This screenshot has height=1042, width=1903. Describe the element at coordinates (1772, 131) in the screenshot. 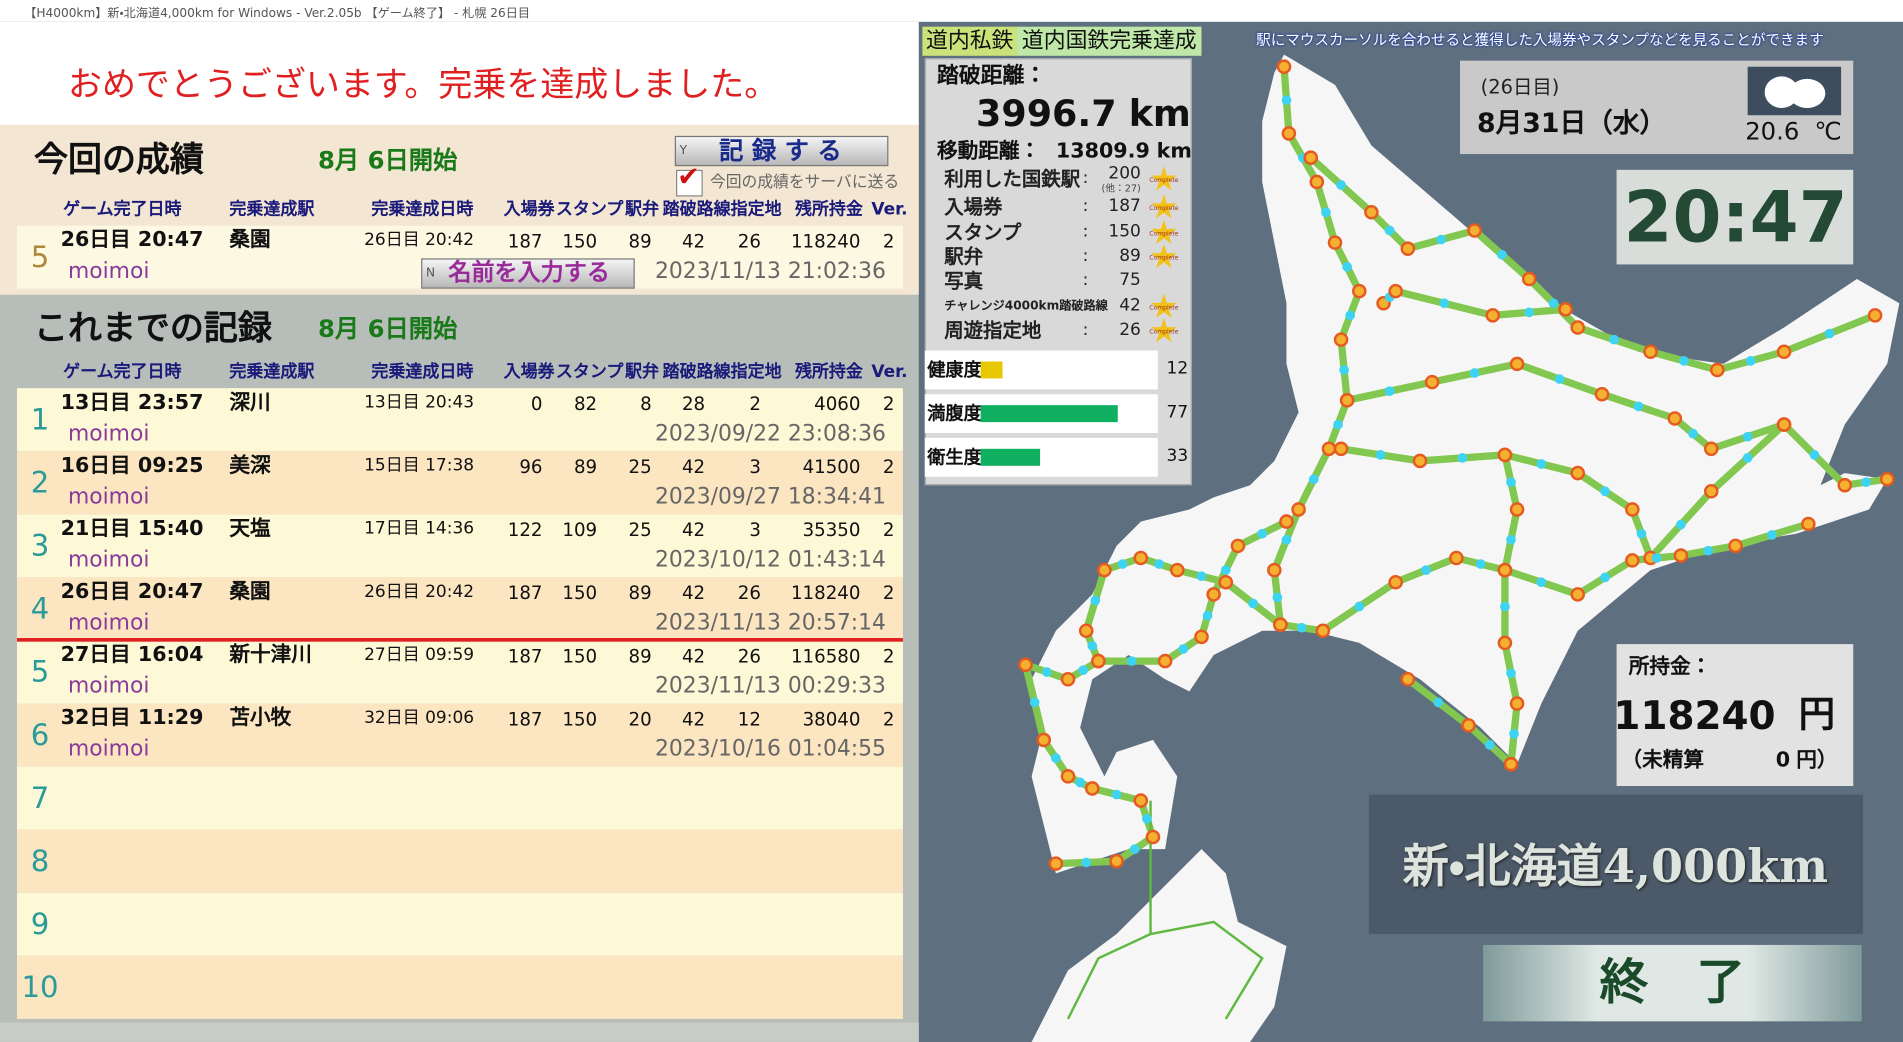

I see `temperature: 20.6` at that location.